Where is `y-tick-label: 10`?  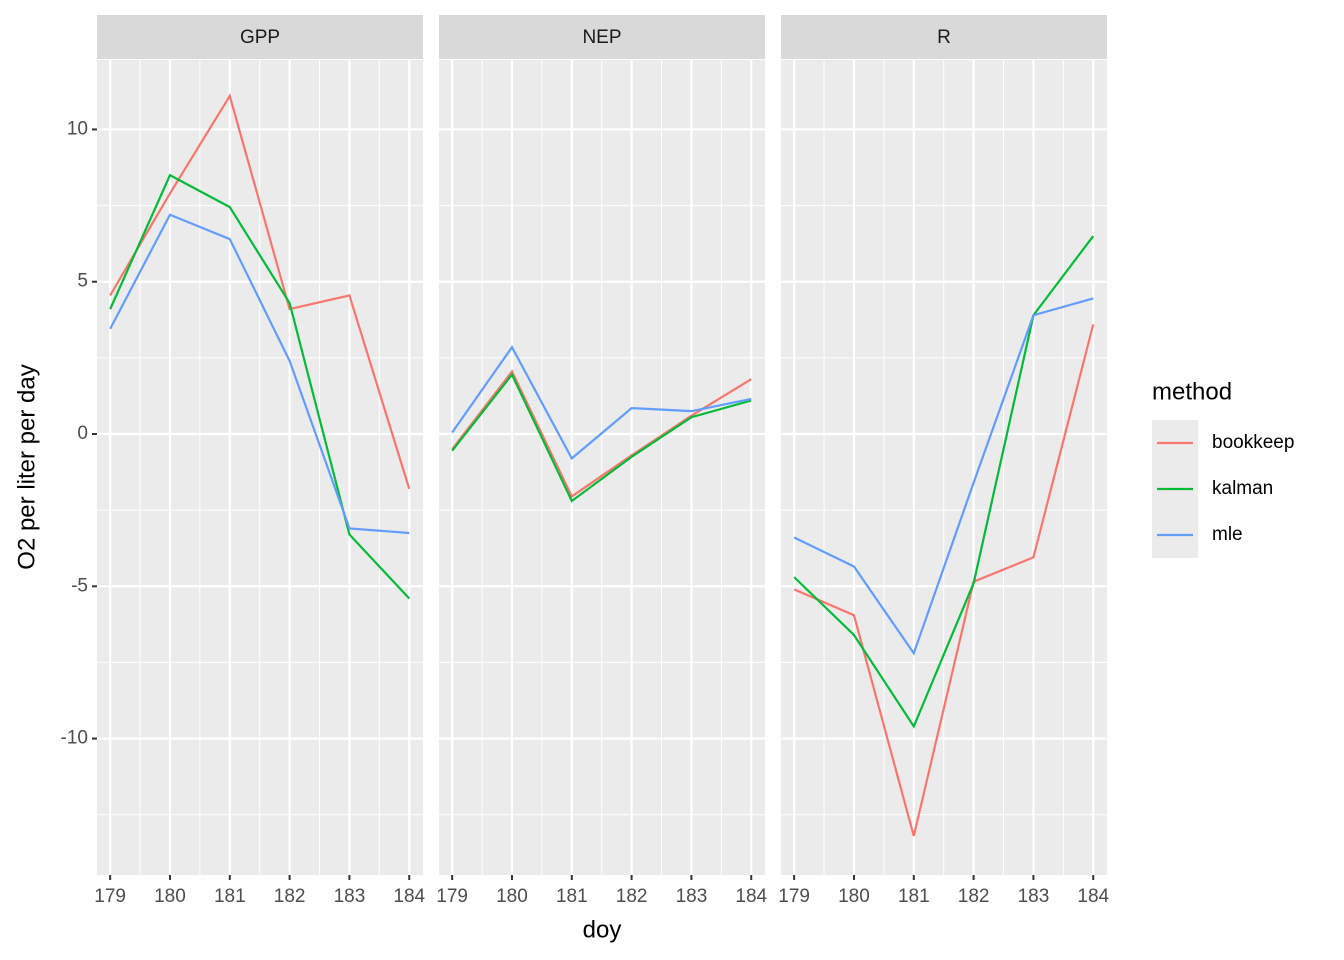
y-tick-label: 10 is located at coordinates (77, 128).